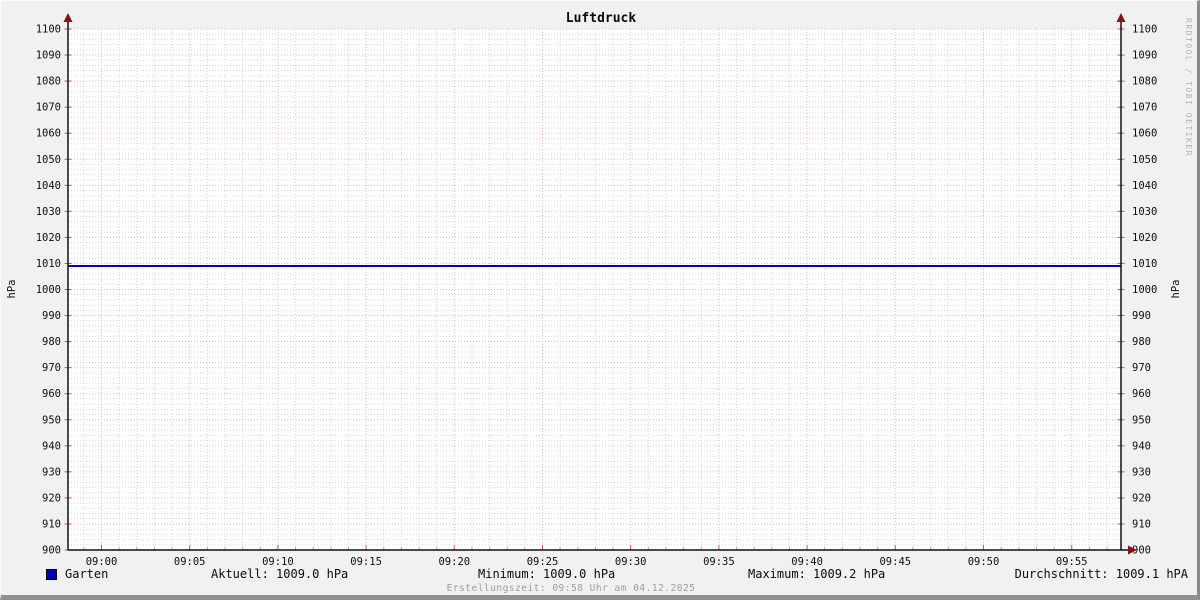  Describe the element at coordinates (48, 238) in the screenshot. I see `y-axis-tick-label-left: 1020` at that location.